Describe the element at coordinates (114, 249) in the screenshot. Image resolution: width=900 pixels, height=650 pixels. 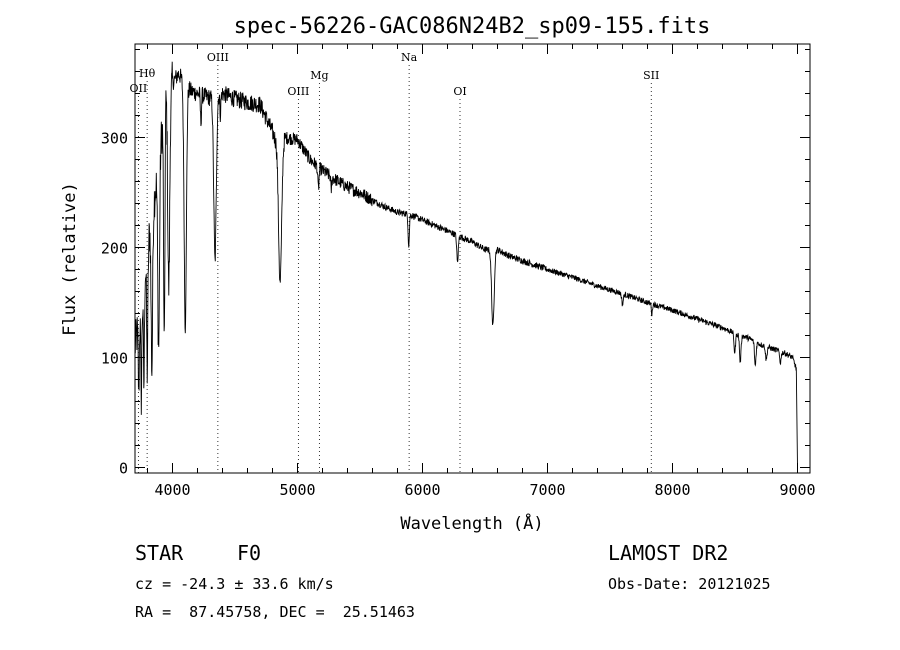
I see `y-tick-label: 200` at that location.